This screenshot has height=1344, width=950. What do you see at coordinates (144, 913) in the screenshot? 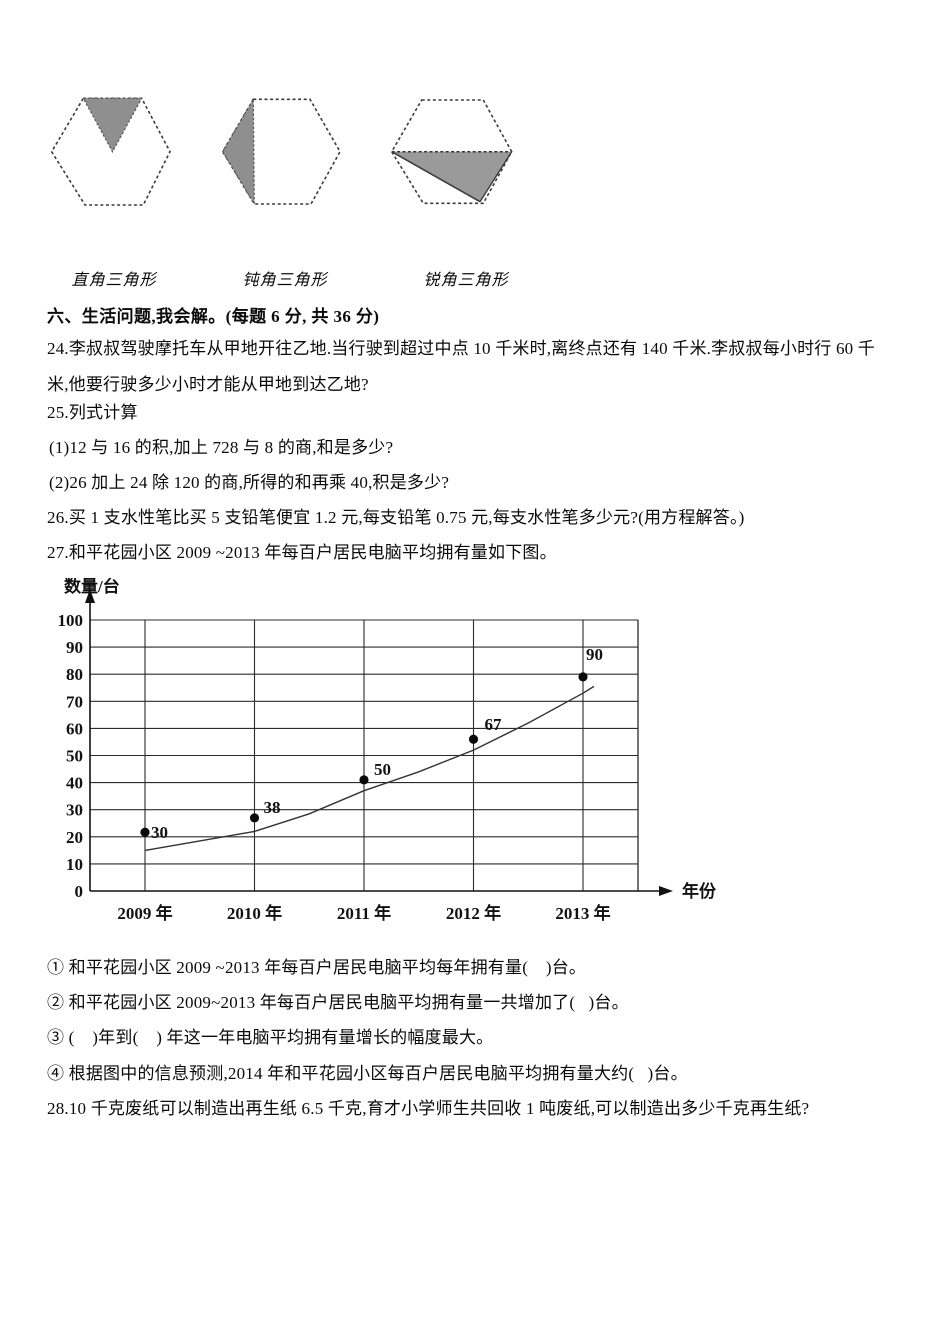
I see `x-tick-label: 2009 年` at bounding box center [144, 913].